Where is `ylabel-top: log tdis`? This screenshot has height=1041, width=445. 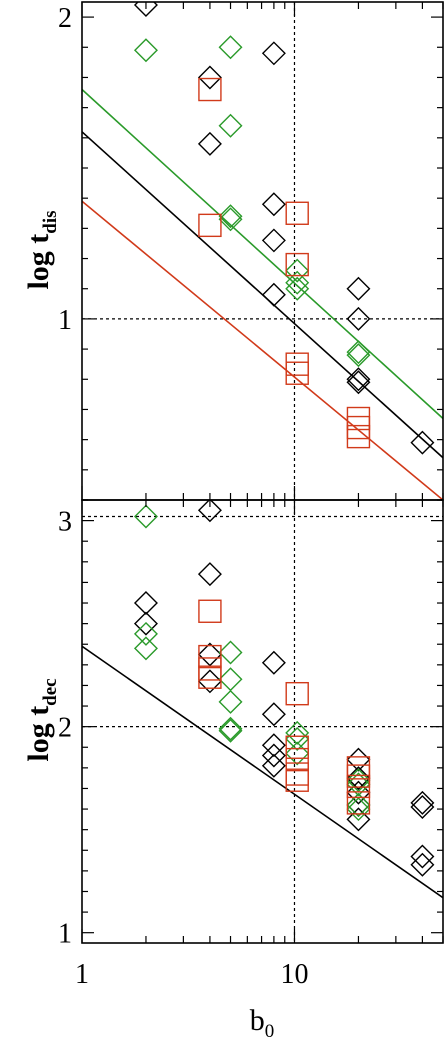 ylabel-top: log tdis is located at coordinates (41, 249).